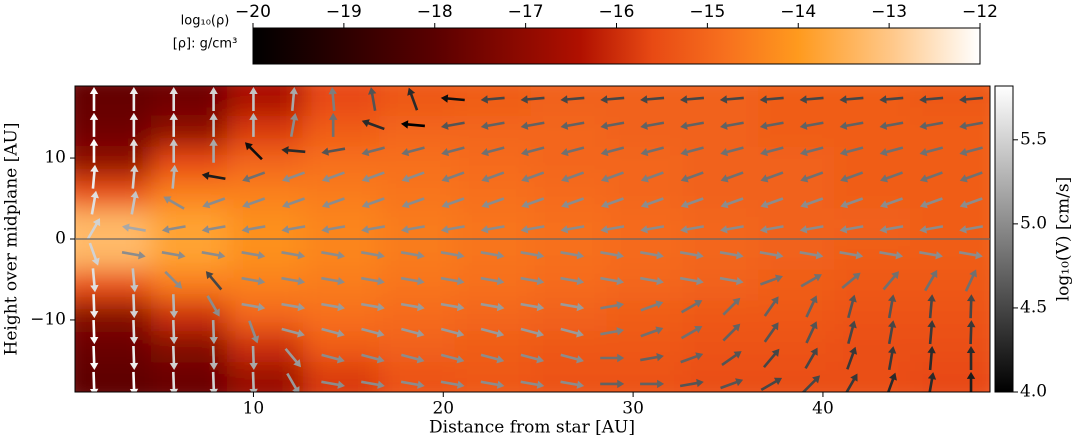 The width and height of the screenshot is (1080, 442). I want to click on x-tick-label: 40, so click(823, 409).